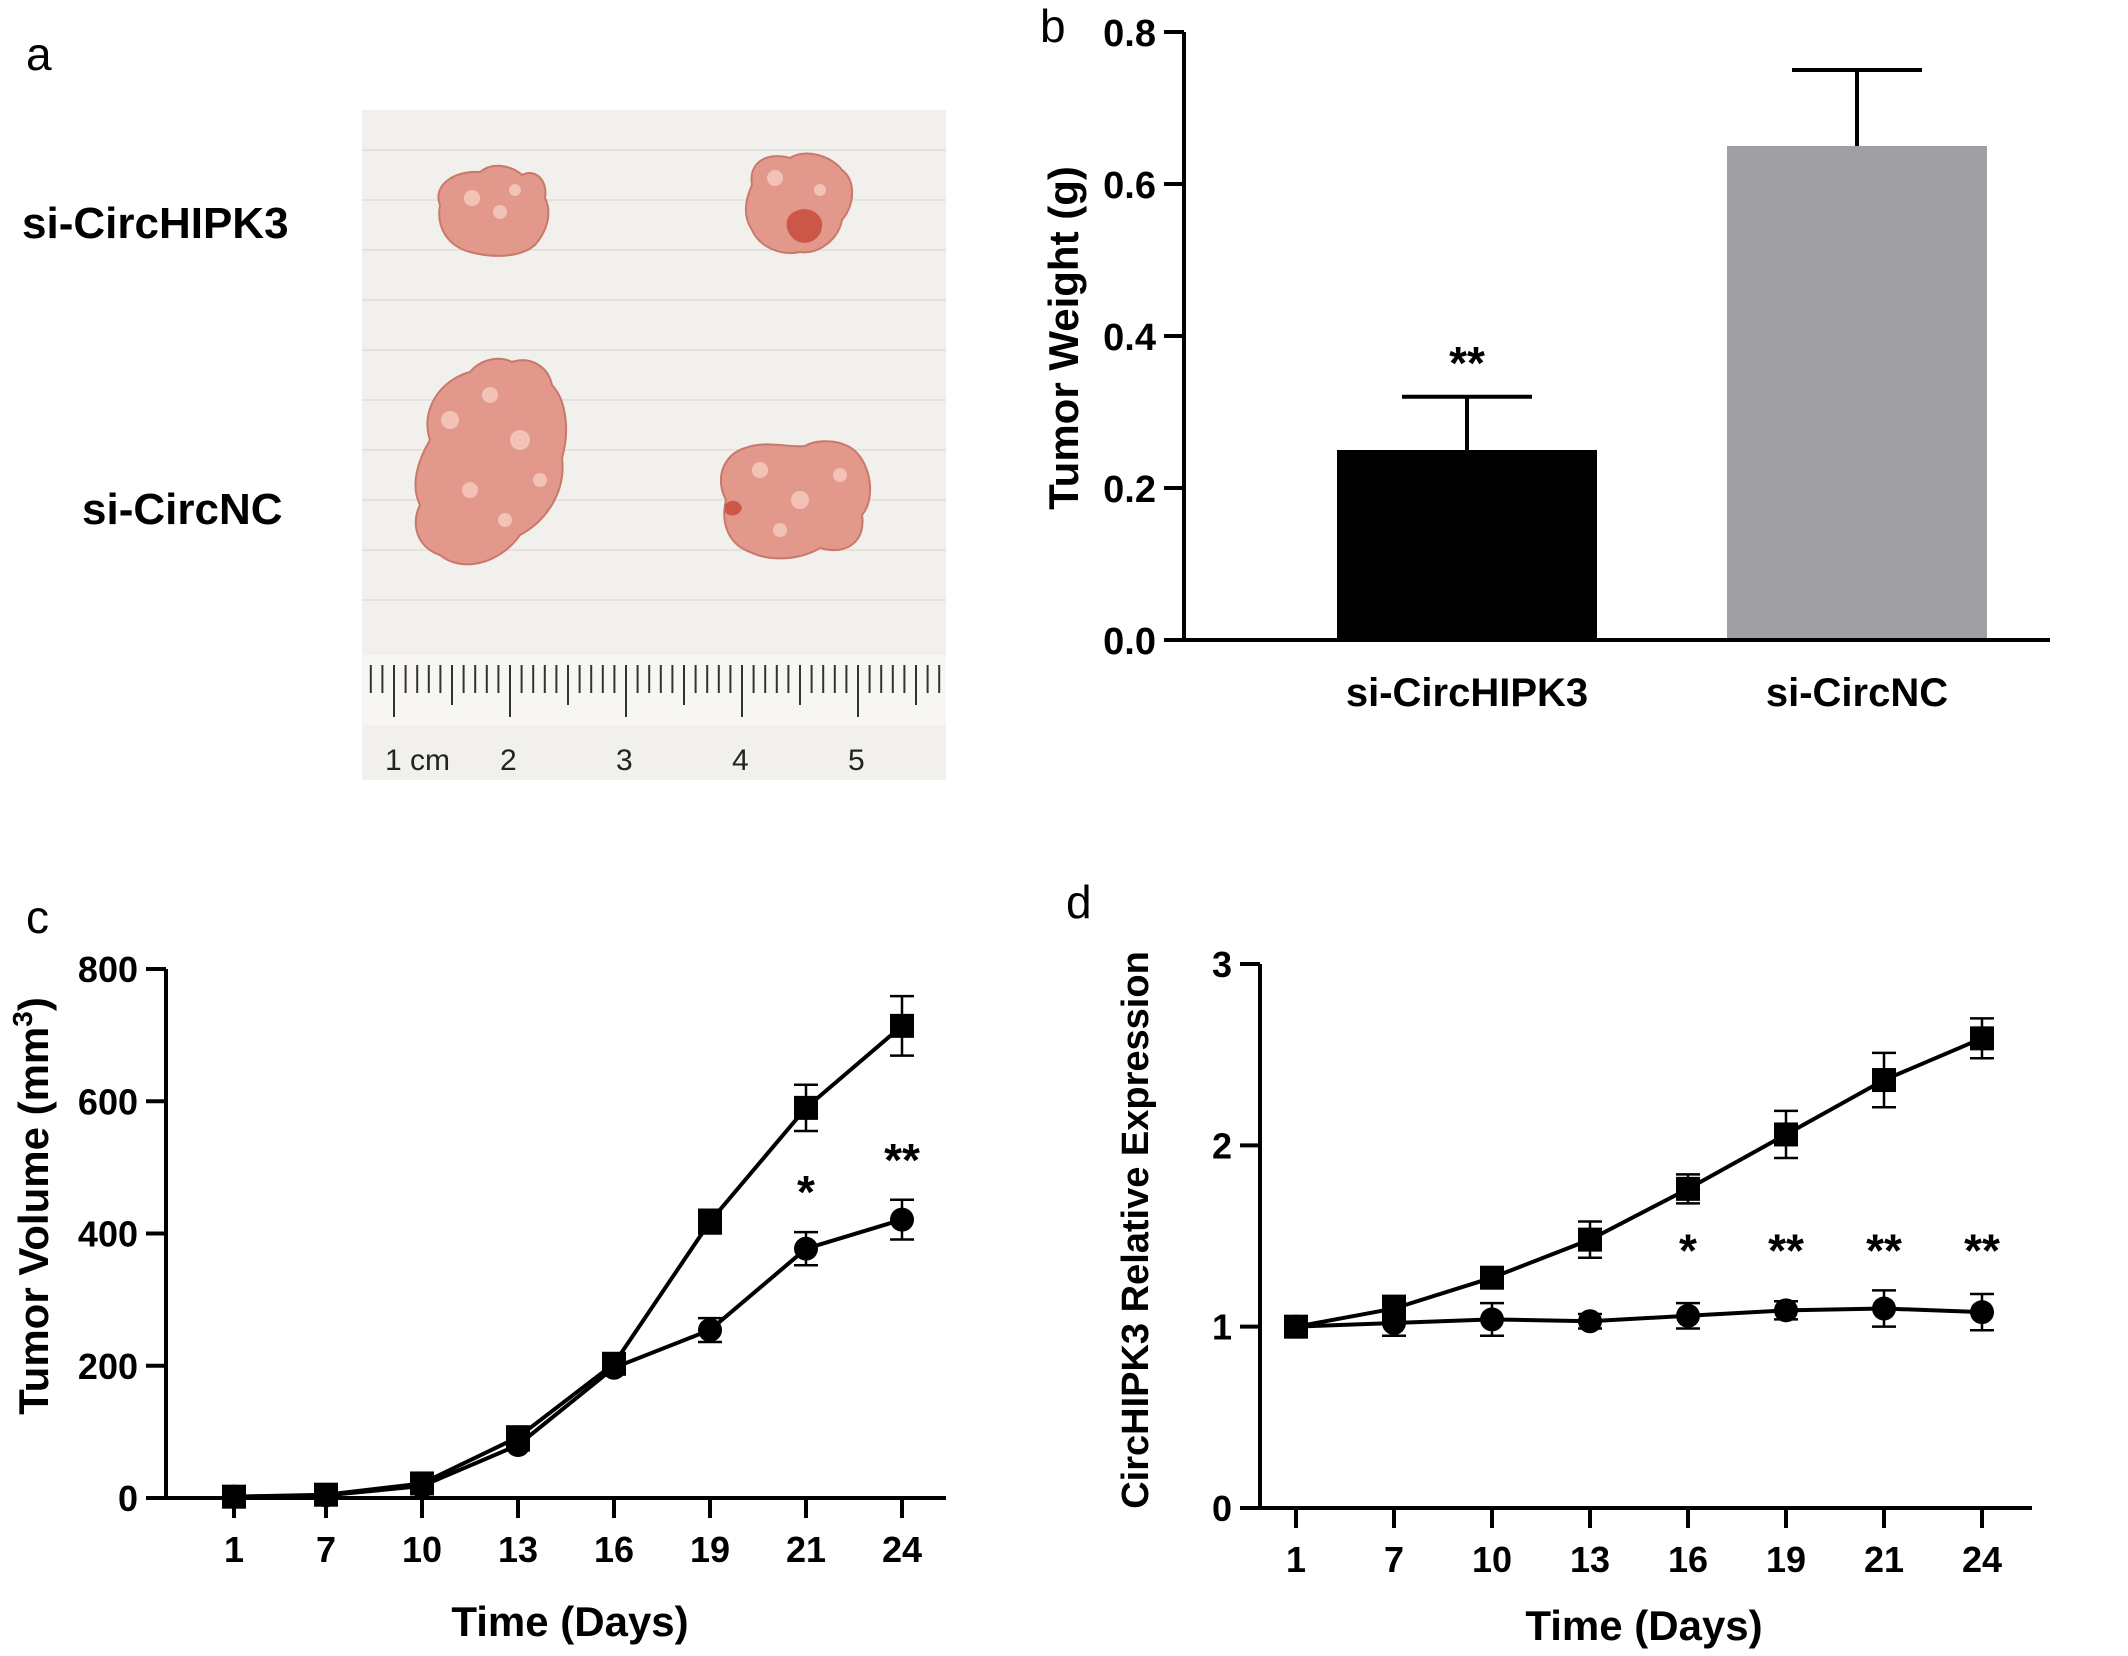 This screenshot has height=1656, width=2128. Describe the element at coordinates (182, 509) in the screenshot. I see `photo-label-si-circnc: si-CircNC` at that location.